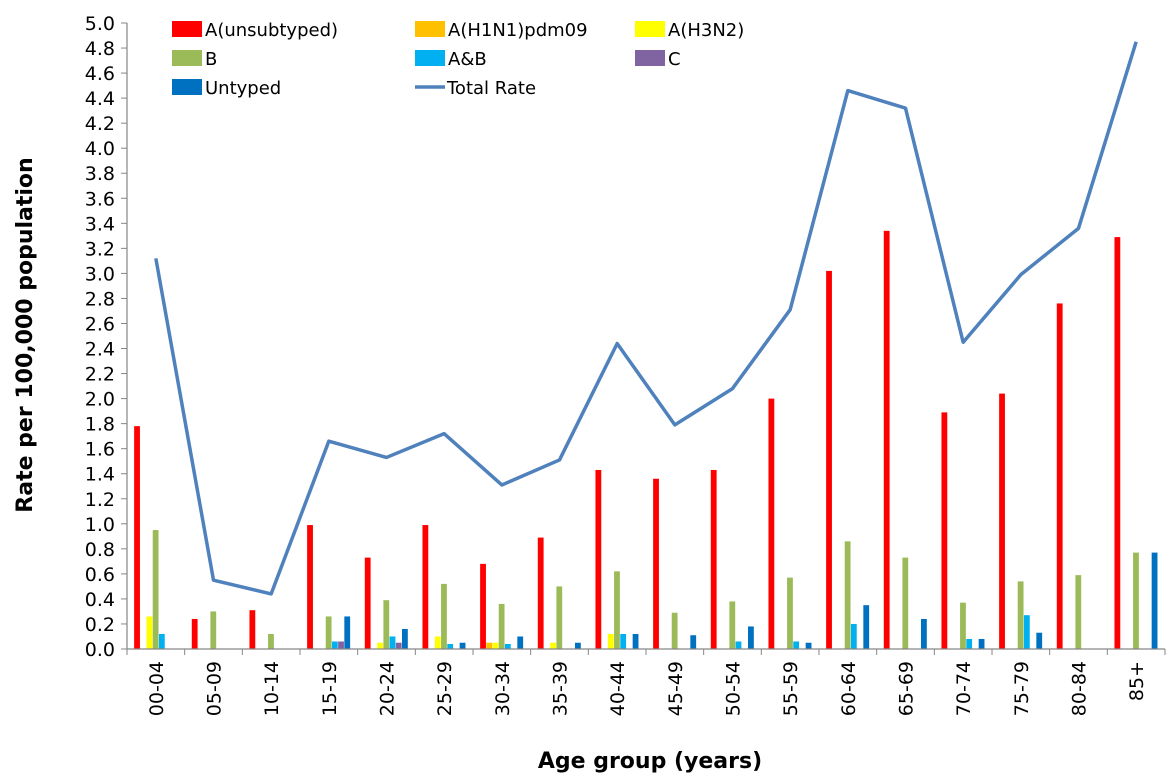 The image size is (1167, 775). Describe the element at coordinates (100, 24) in the screenshot. I see `y-tick-label: 5.0` at that location.